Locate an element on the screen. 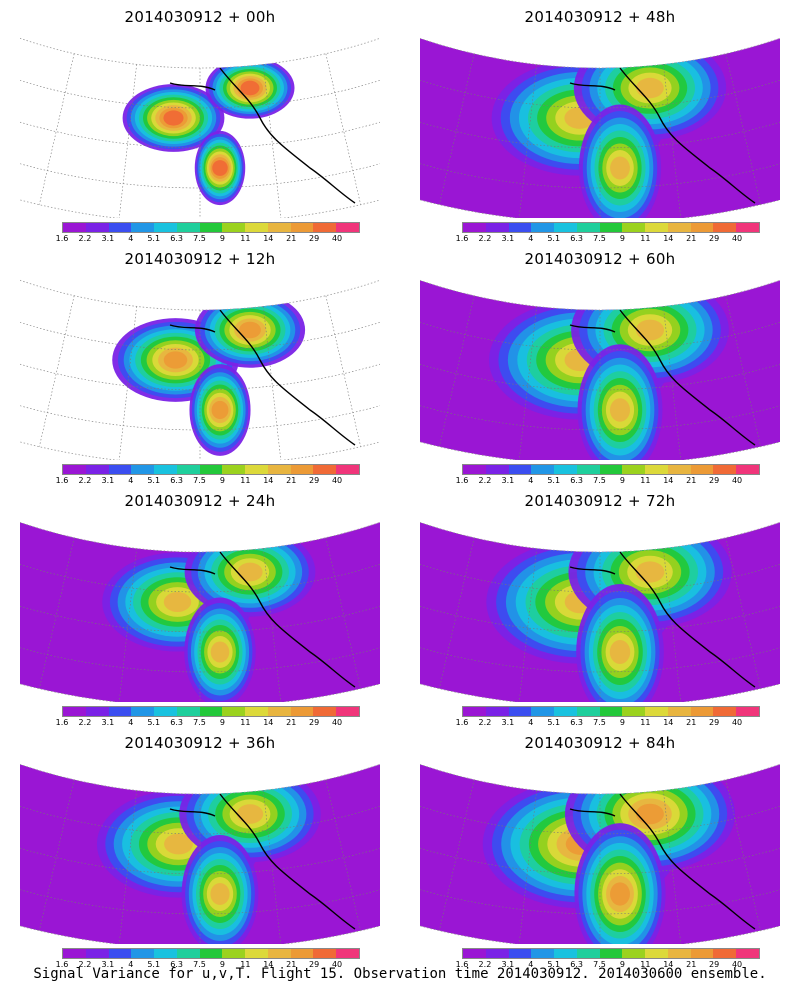 Image resolution: width=800 pixels, height=1000 pixels. colorbar-labels: 1.6 2.2 3.1 4 5.1 6.3 7.5 9 11 14 21 29 40 is located at coordinates (608, 724).